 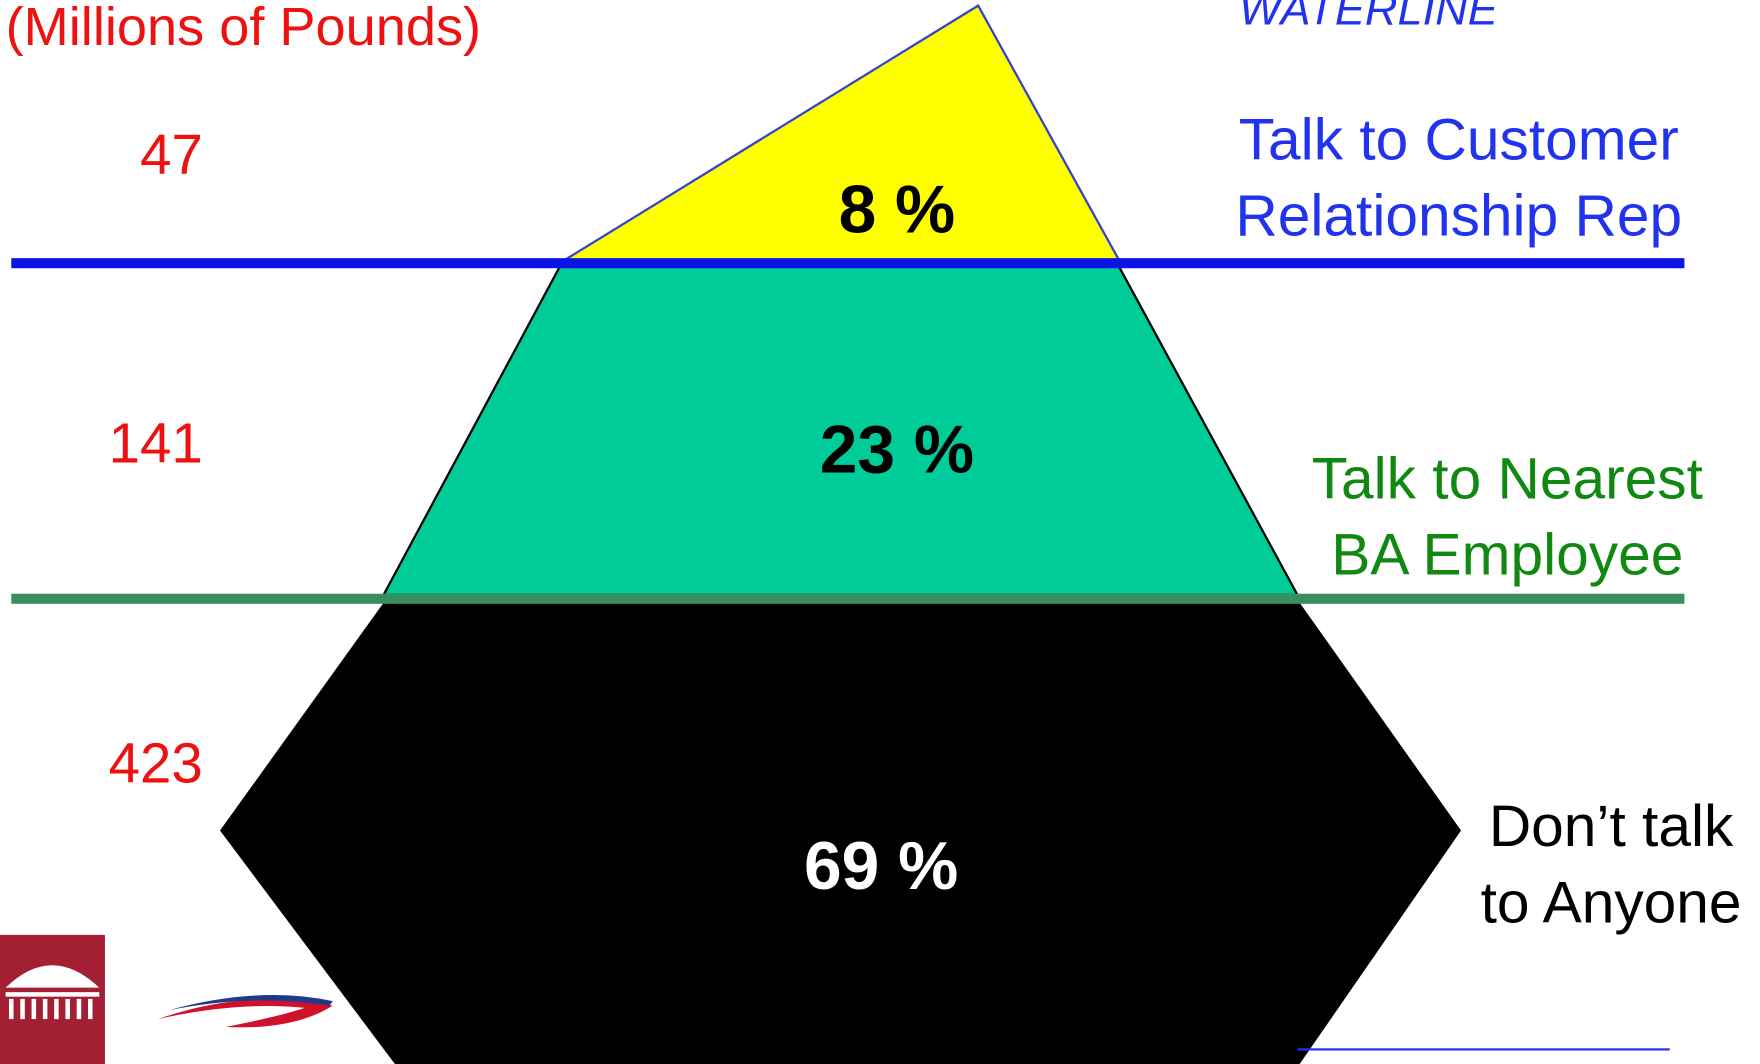 What do you see at coordinates (848, 598) in the screenshot?
I see `divider-line` at bounding box center [848, 598].